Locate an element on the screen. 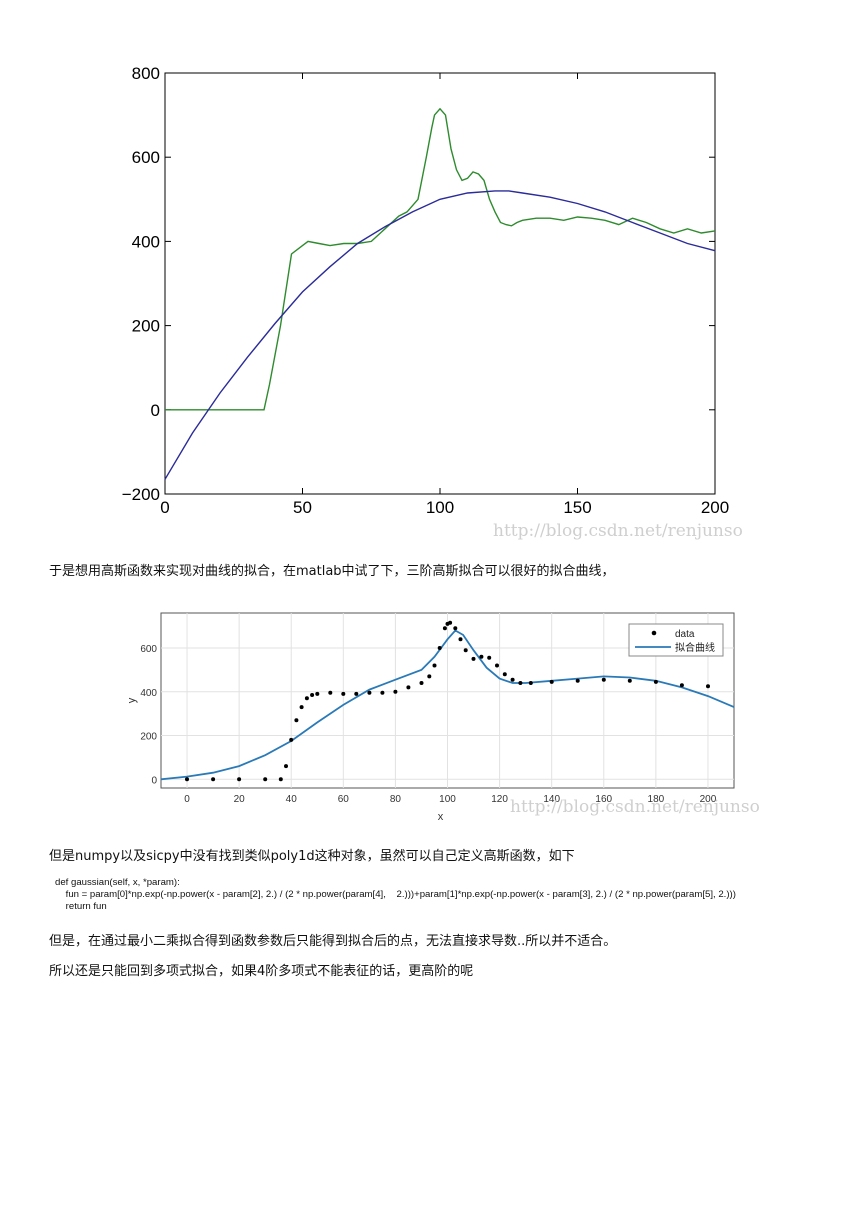 This screenshot has height=1228, width=868. paragraph-4: 所以还是只能回到多项式拟合，如果4阶多项式不能表征的话，更高阶的呢 is located at coordinates (261, 971).